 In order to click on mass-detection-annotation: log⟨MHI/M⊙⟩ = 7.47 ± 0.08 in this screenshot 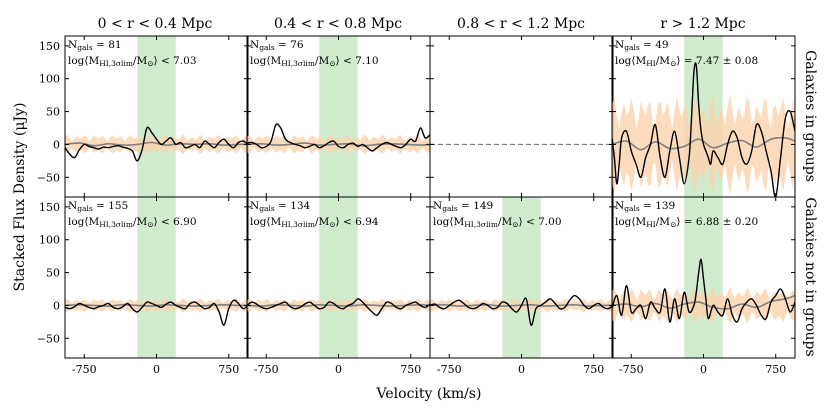, I will do `click(686, 61)`.